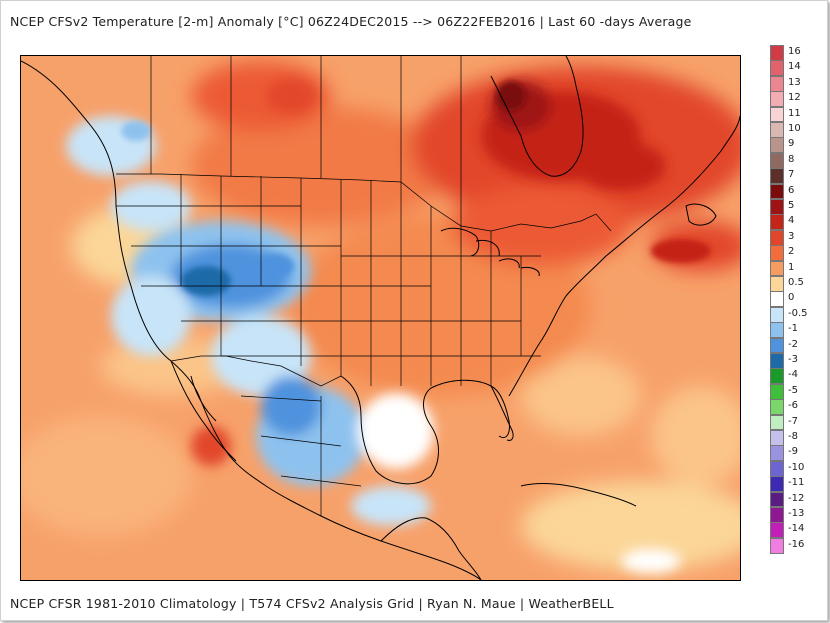 The width and height of the screenshot is (830, 623). Describe the element at coordinates (791, 221) in the screenshot. I see `legend-label: 4` at that location.